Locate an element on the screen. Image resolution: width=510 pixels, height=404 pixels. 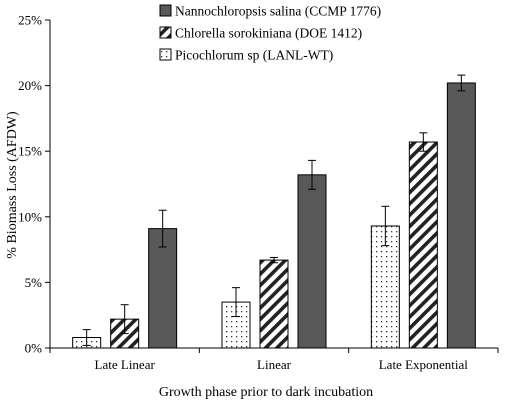
legend-label: Chlorella sorokiniana (DOE 1412) is located at coordinates (268, 33).